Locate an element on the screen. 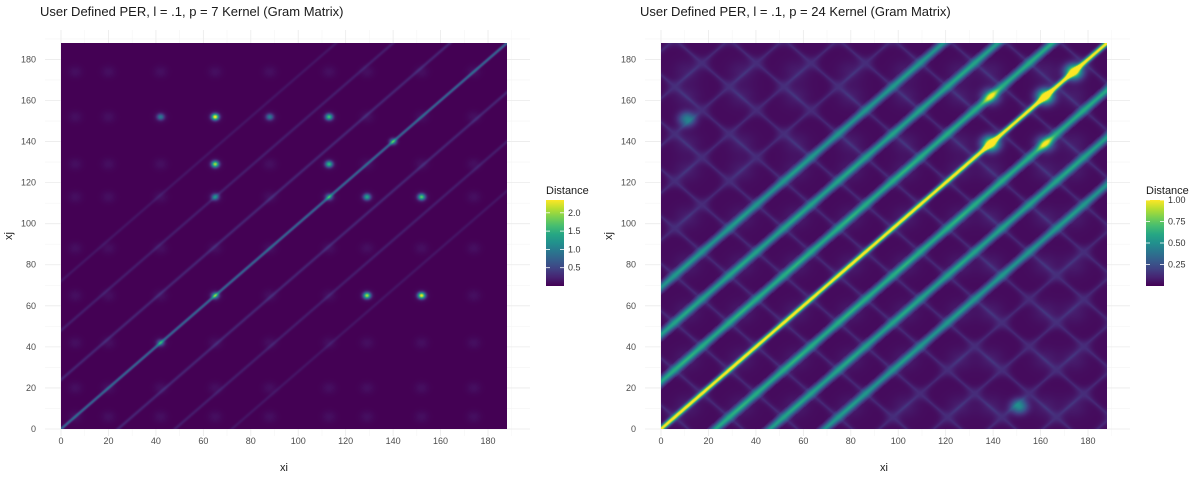 The width and height of the screenshot is (1200, 480). legend-tick-label: 1.0 is located at coordinates (574, 249).